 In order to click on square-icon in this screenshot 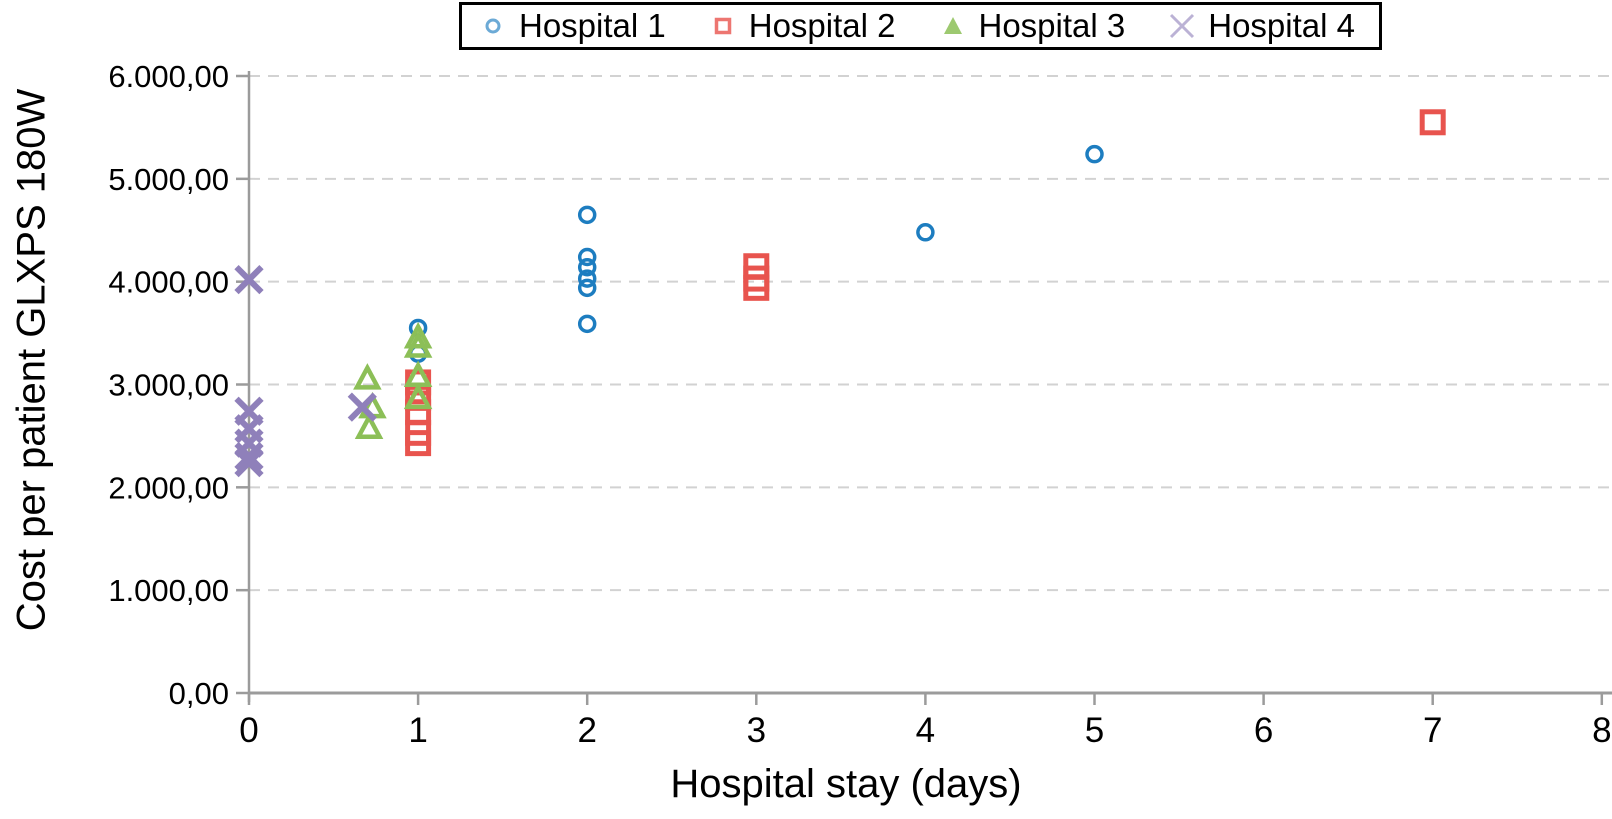, I will do `click(722, 26)`.